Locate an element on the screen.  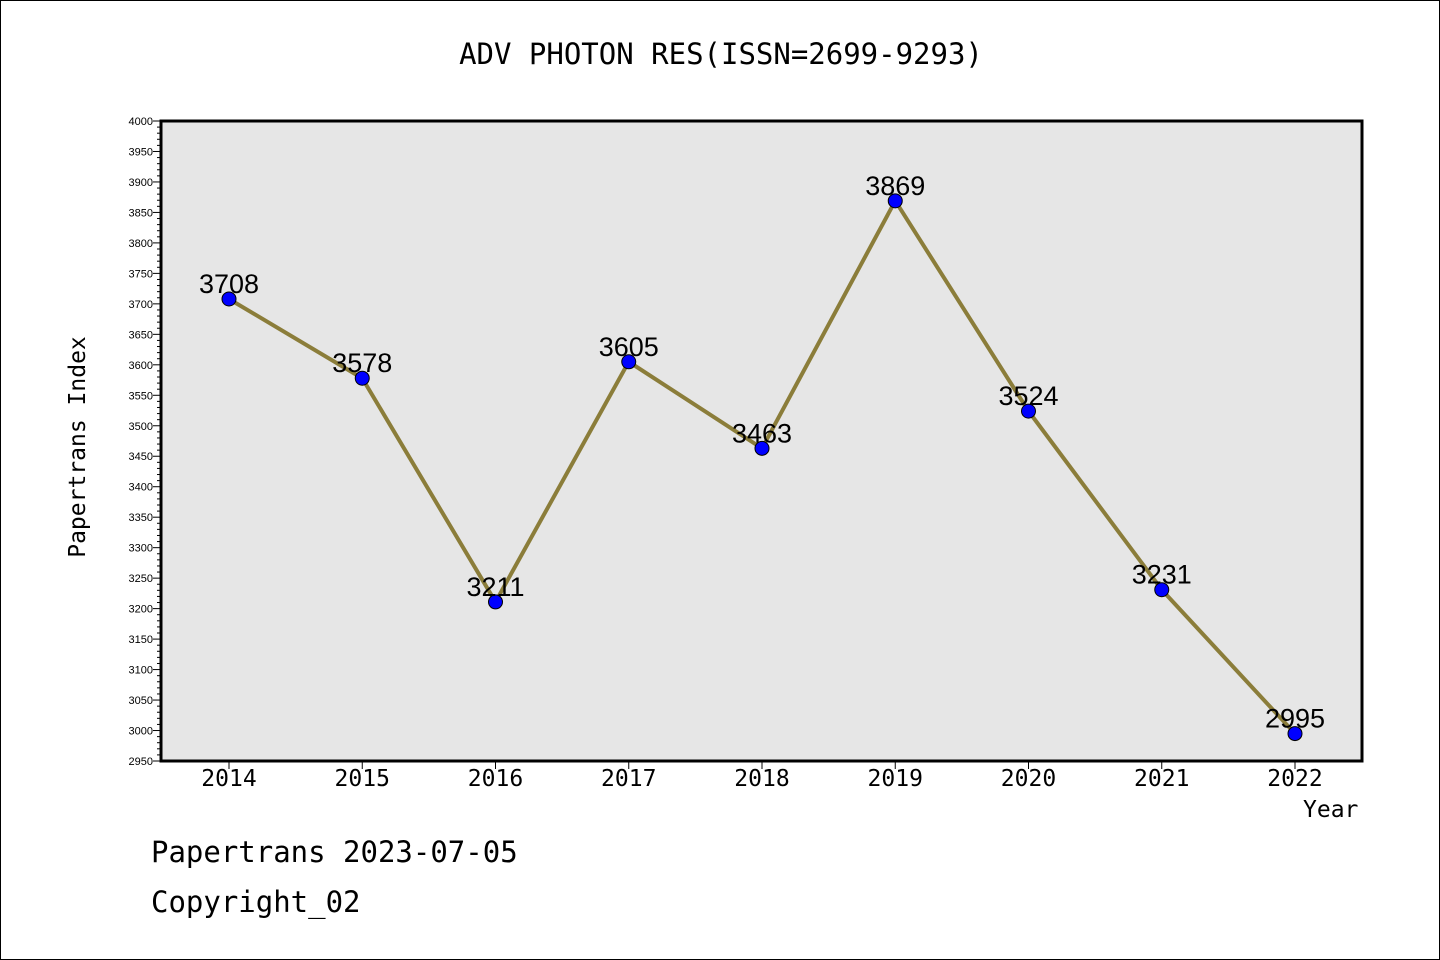
y-tick-label: 4000 is located at coordinates (141, 122).